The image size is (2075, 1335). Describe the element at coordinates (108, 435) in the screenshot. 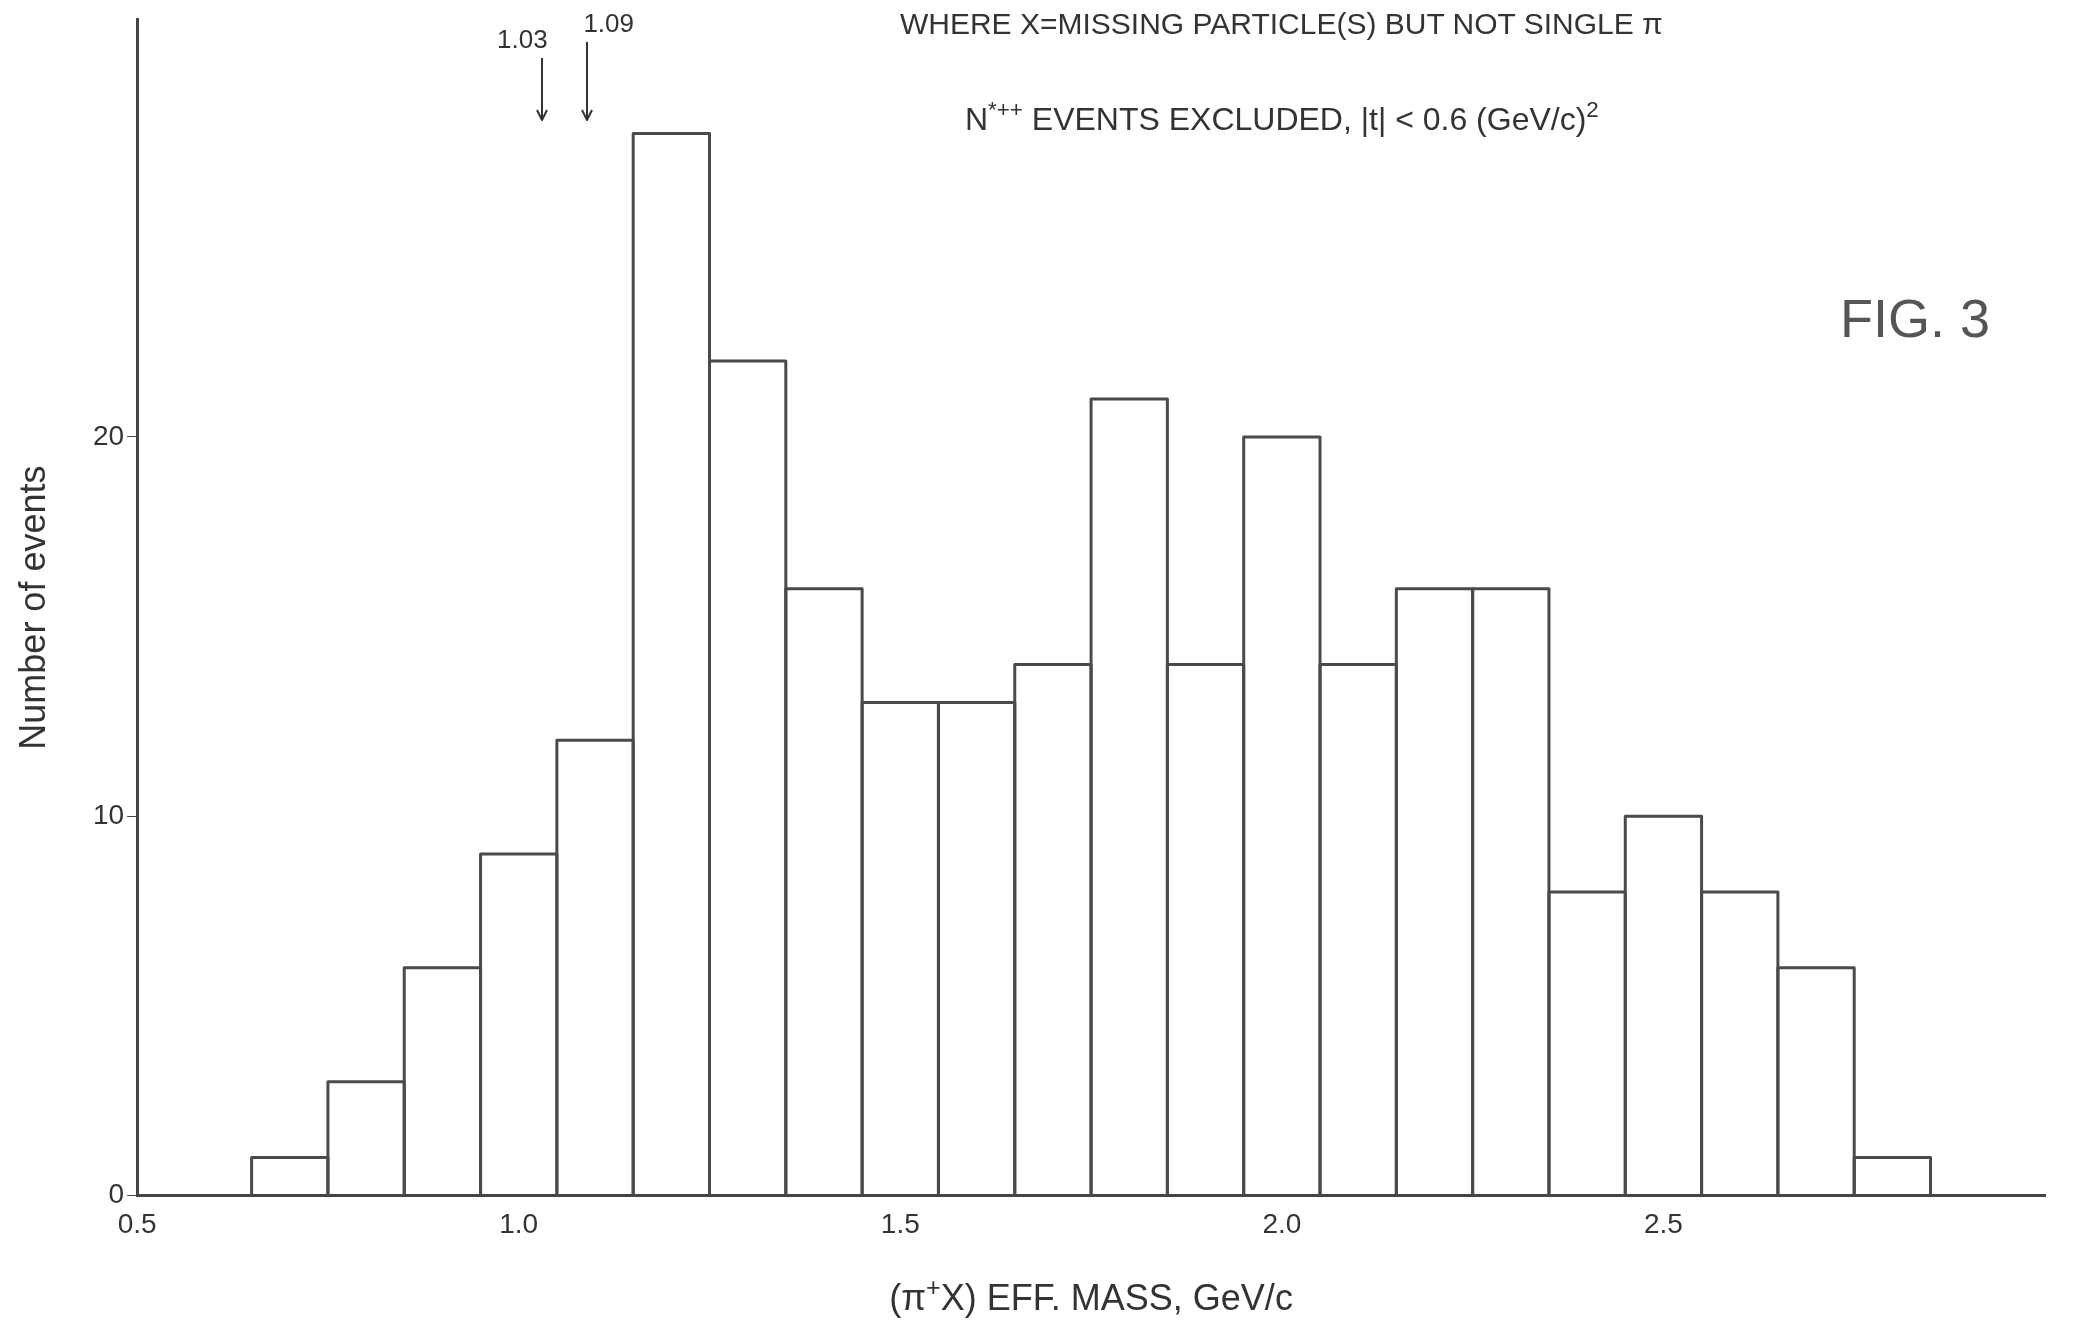

I see `y-tick-label: 20` at that location.